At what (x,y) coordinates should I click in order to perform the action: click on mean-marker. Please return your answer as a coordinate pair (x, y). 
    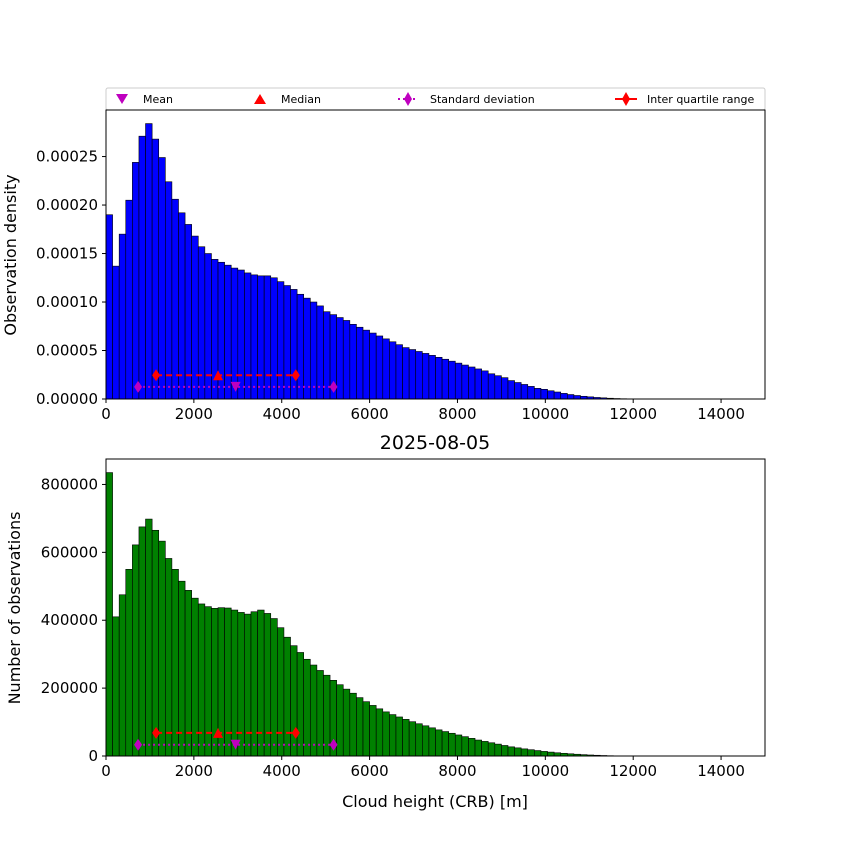
    Looking at the image, I should click on (235, 744).